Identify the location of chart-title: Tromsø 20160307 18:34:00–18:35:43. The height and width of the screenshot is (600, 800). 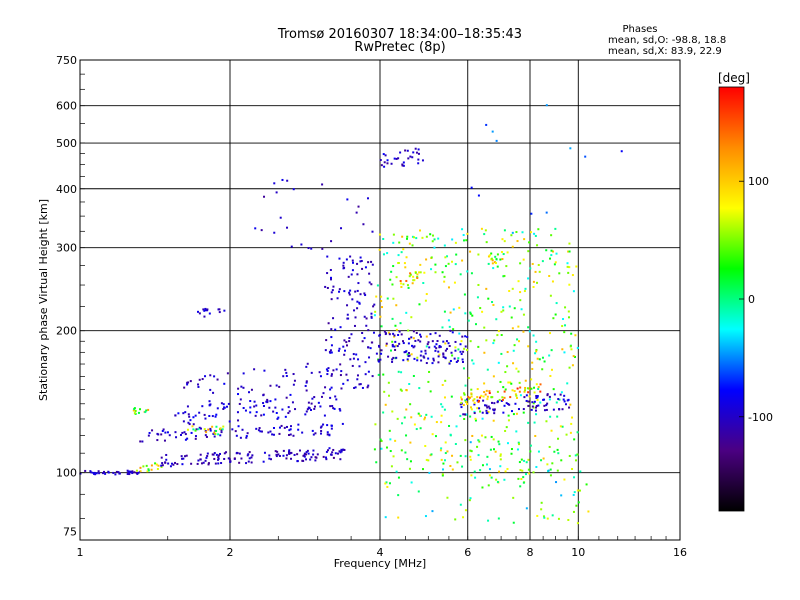
(400, 34).